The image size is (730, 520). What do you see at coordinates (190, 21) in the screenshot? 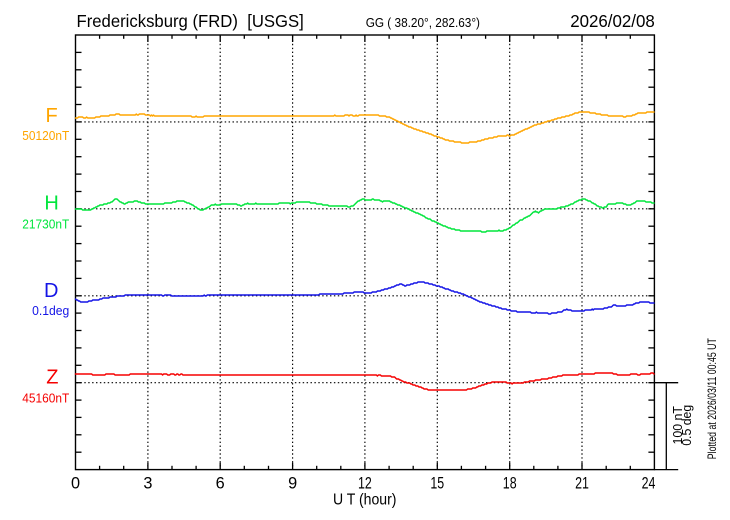
I see `svg-text: Fredericksburg (FRD) [USGS]` at bounding box center [190, 21].